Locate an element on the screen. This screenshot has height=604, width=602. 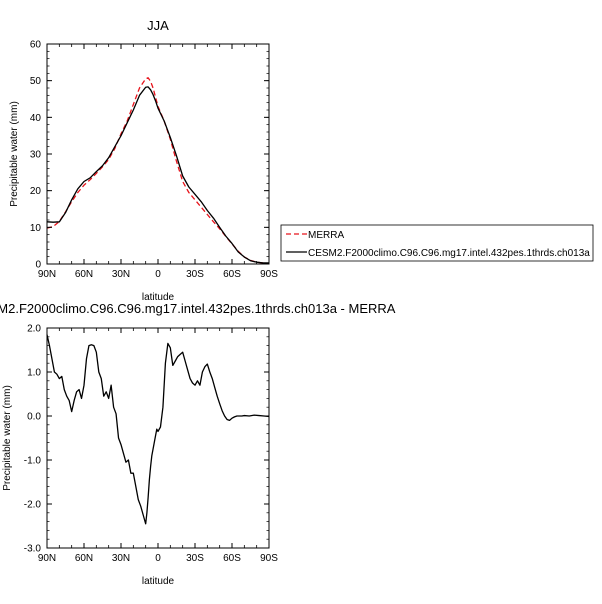
bottom-y-tick-label: -3.0 is located at coordinates (33, 549).